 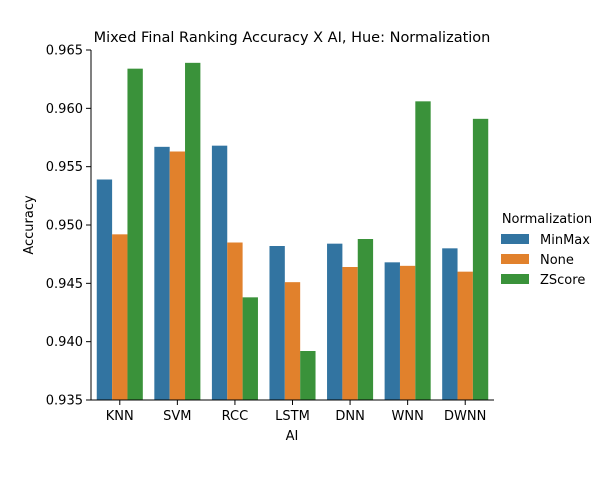 I want to click on bar-svm-minmax, so click(x=162, y=273).